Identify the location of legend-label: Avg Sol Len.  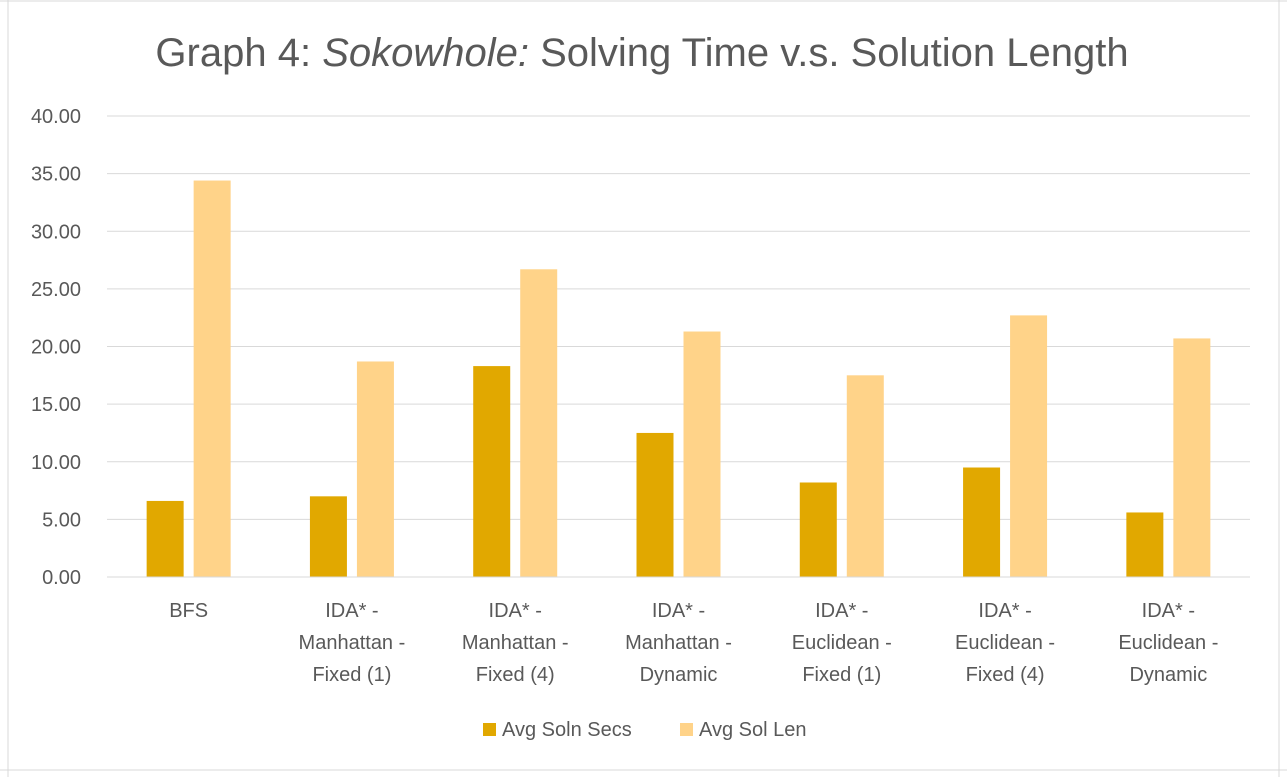
(753, 730).